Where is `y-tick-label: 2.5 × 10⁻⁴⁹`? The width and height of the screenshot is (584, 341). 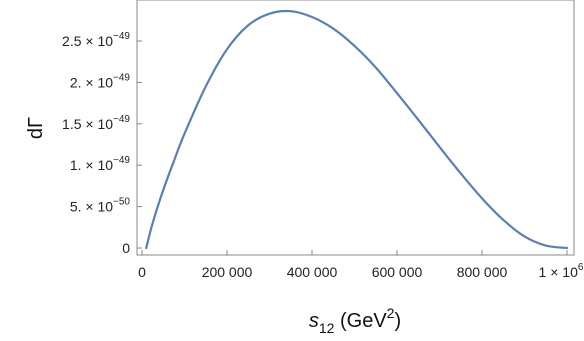
y-tick-label: 2.5 × 10⁻⁴⁹ is located at coordinates (96, 40).